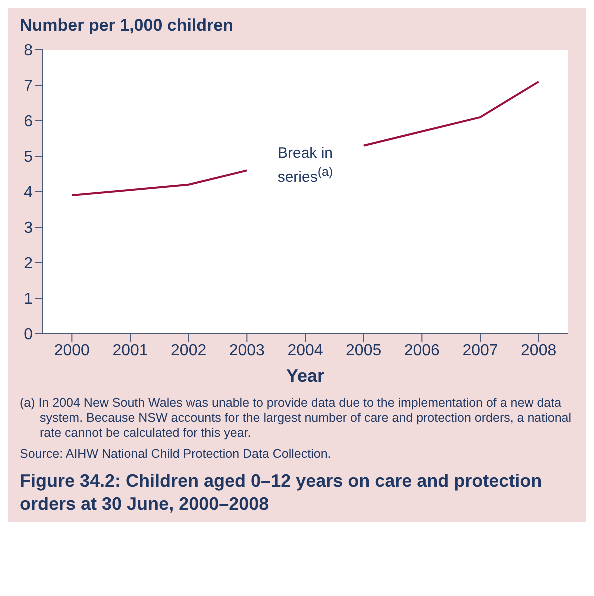 The image size is (594, 596). What do you see at coordinates (305, 376) in the screenshot?
I see `x-axis-title: Year` at bounding box center [305, 376].